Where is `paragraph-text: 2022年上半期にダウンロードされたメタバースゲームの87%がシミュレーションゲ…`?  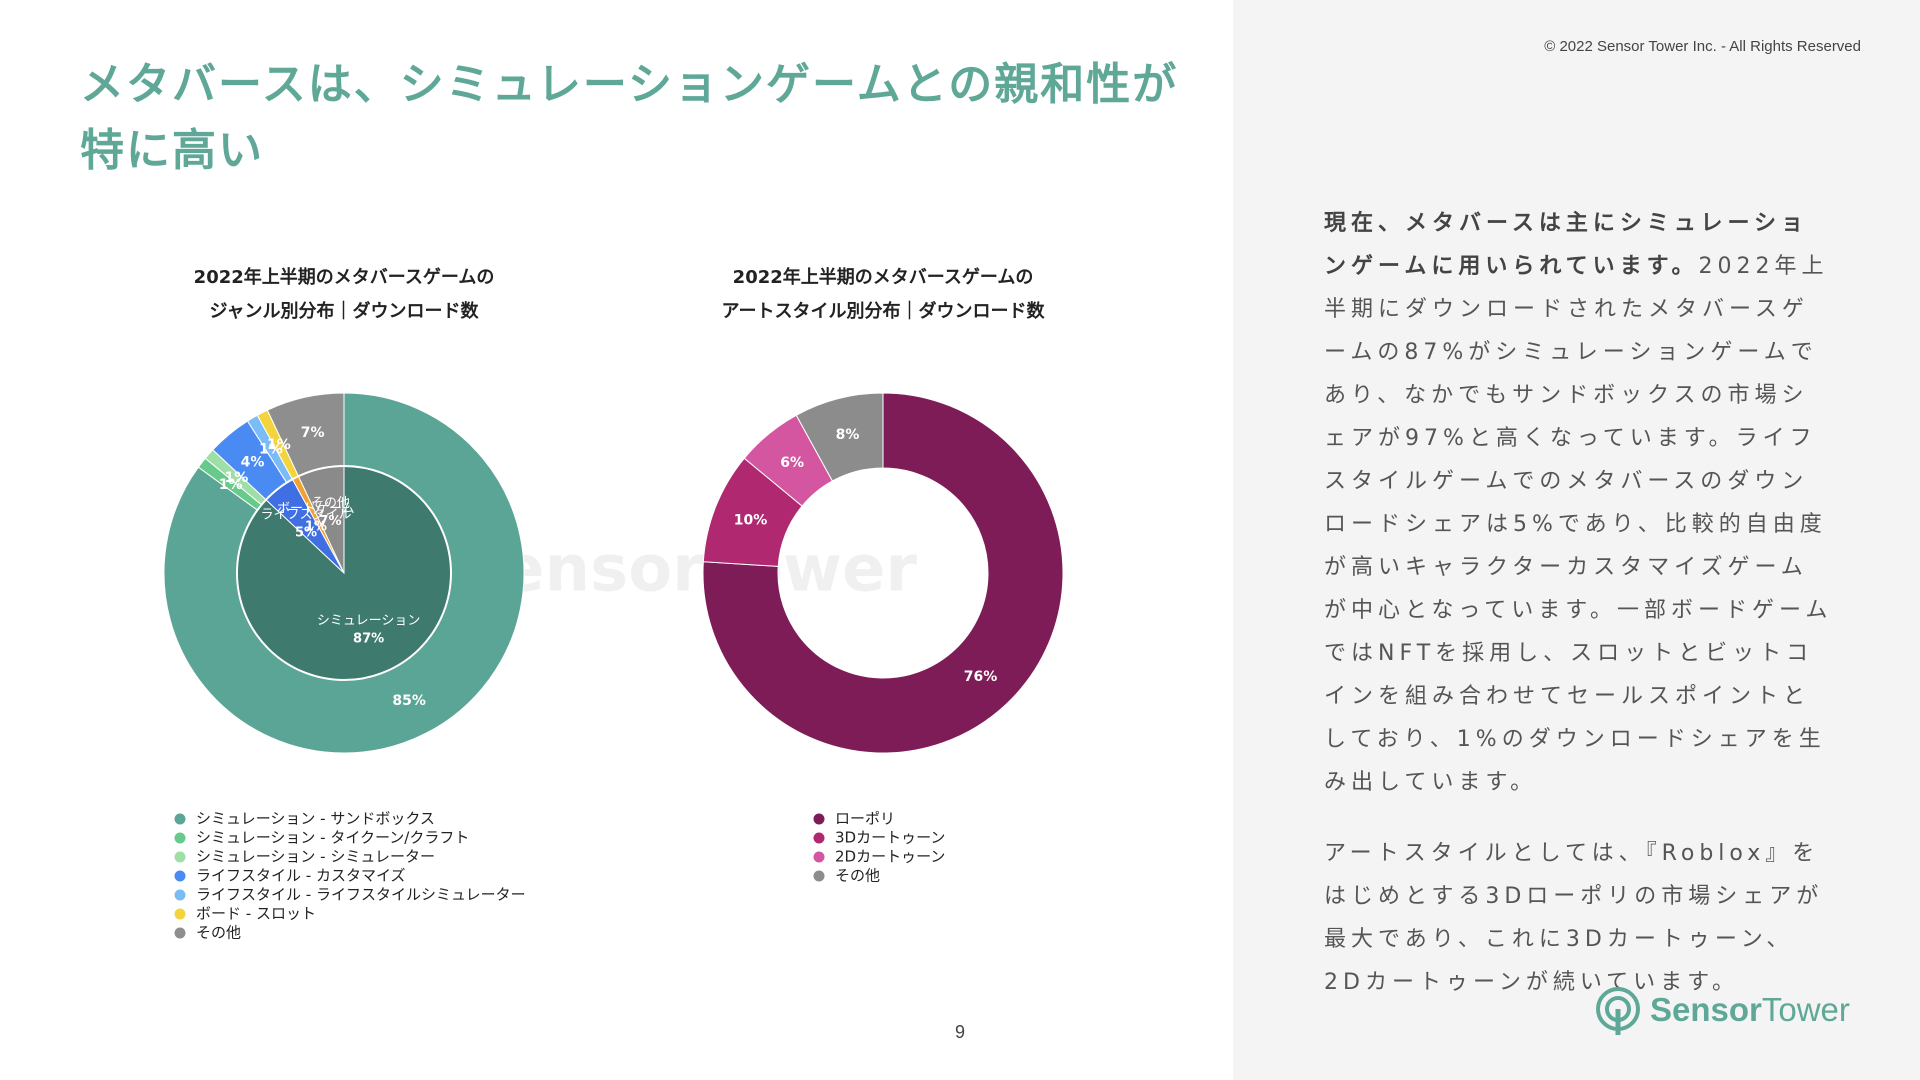
paragraph-text: 2022年上半期にダウンロードされたメタバースゲームの87%がシミュレーションゲ… is located at coordinates (1578, 524).